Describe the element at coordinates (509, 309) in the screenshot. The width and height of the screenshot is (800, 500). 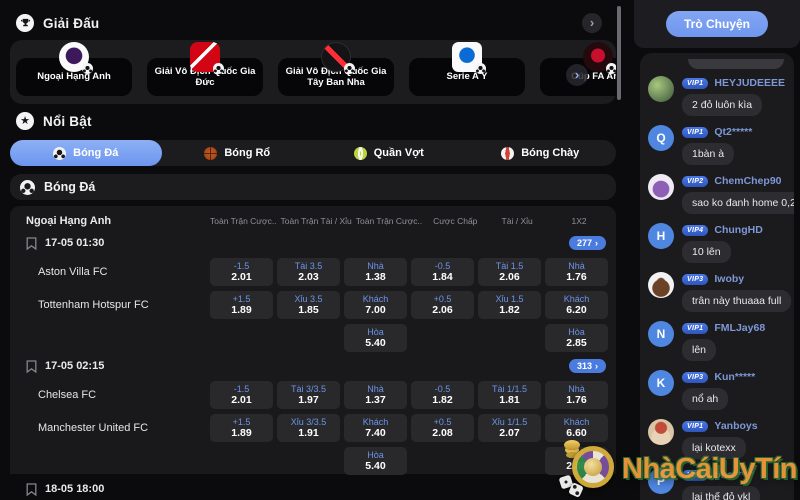
I see `odds-value: 1.82` at that location.